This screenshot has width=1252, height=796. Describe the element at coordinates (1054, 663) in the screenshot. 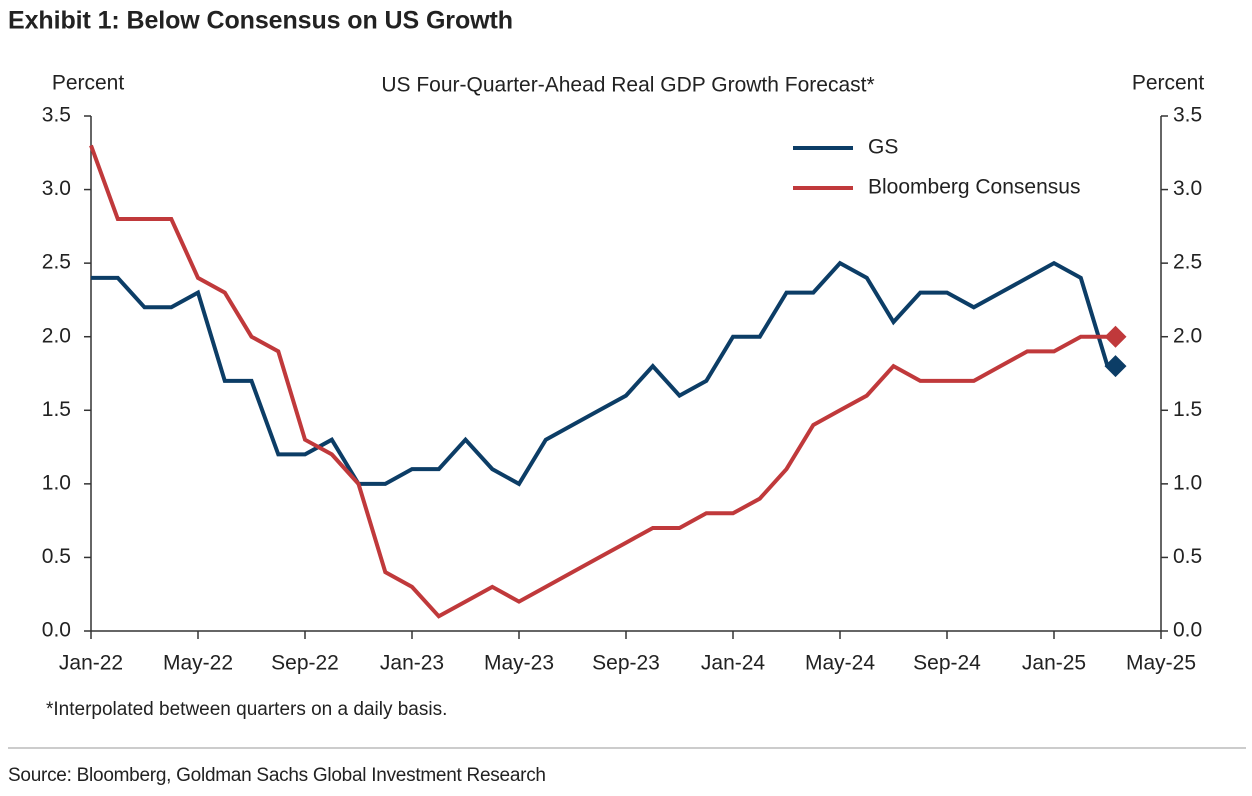

I see `x-tick-label: Jan-25` at that location.